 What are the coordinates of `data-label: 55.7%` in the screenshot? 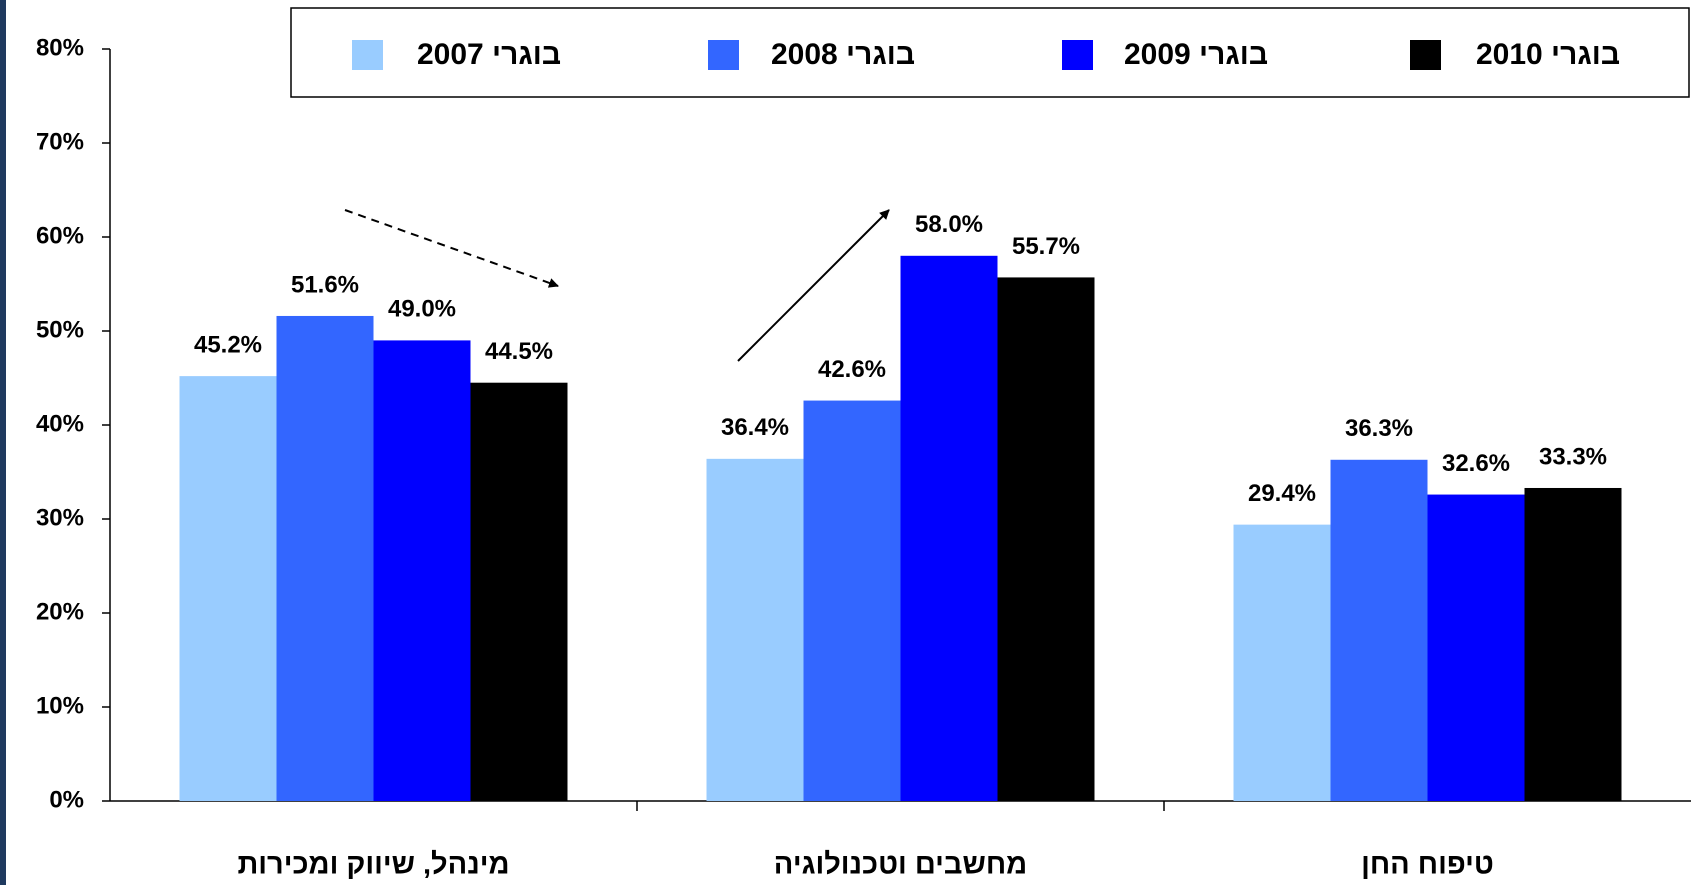 It's located at (1046, 246).